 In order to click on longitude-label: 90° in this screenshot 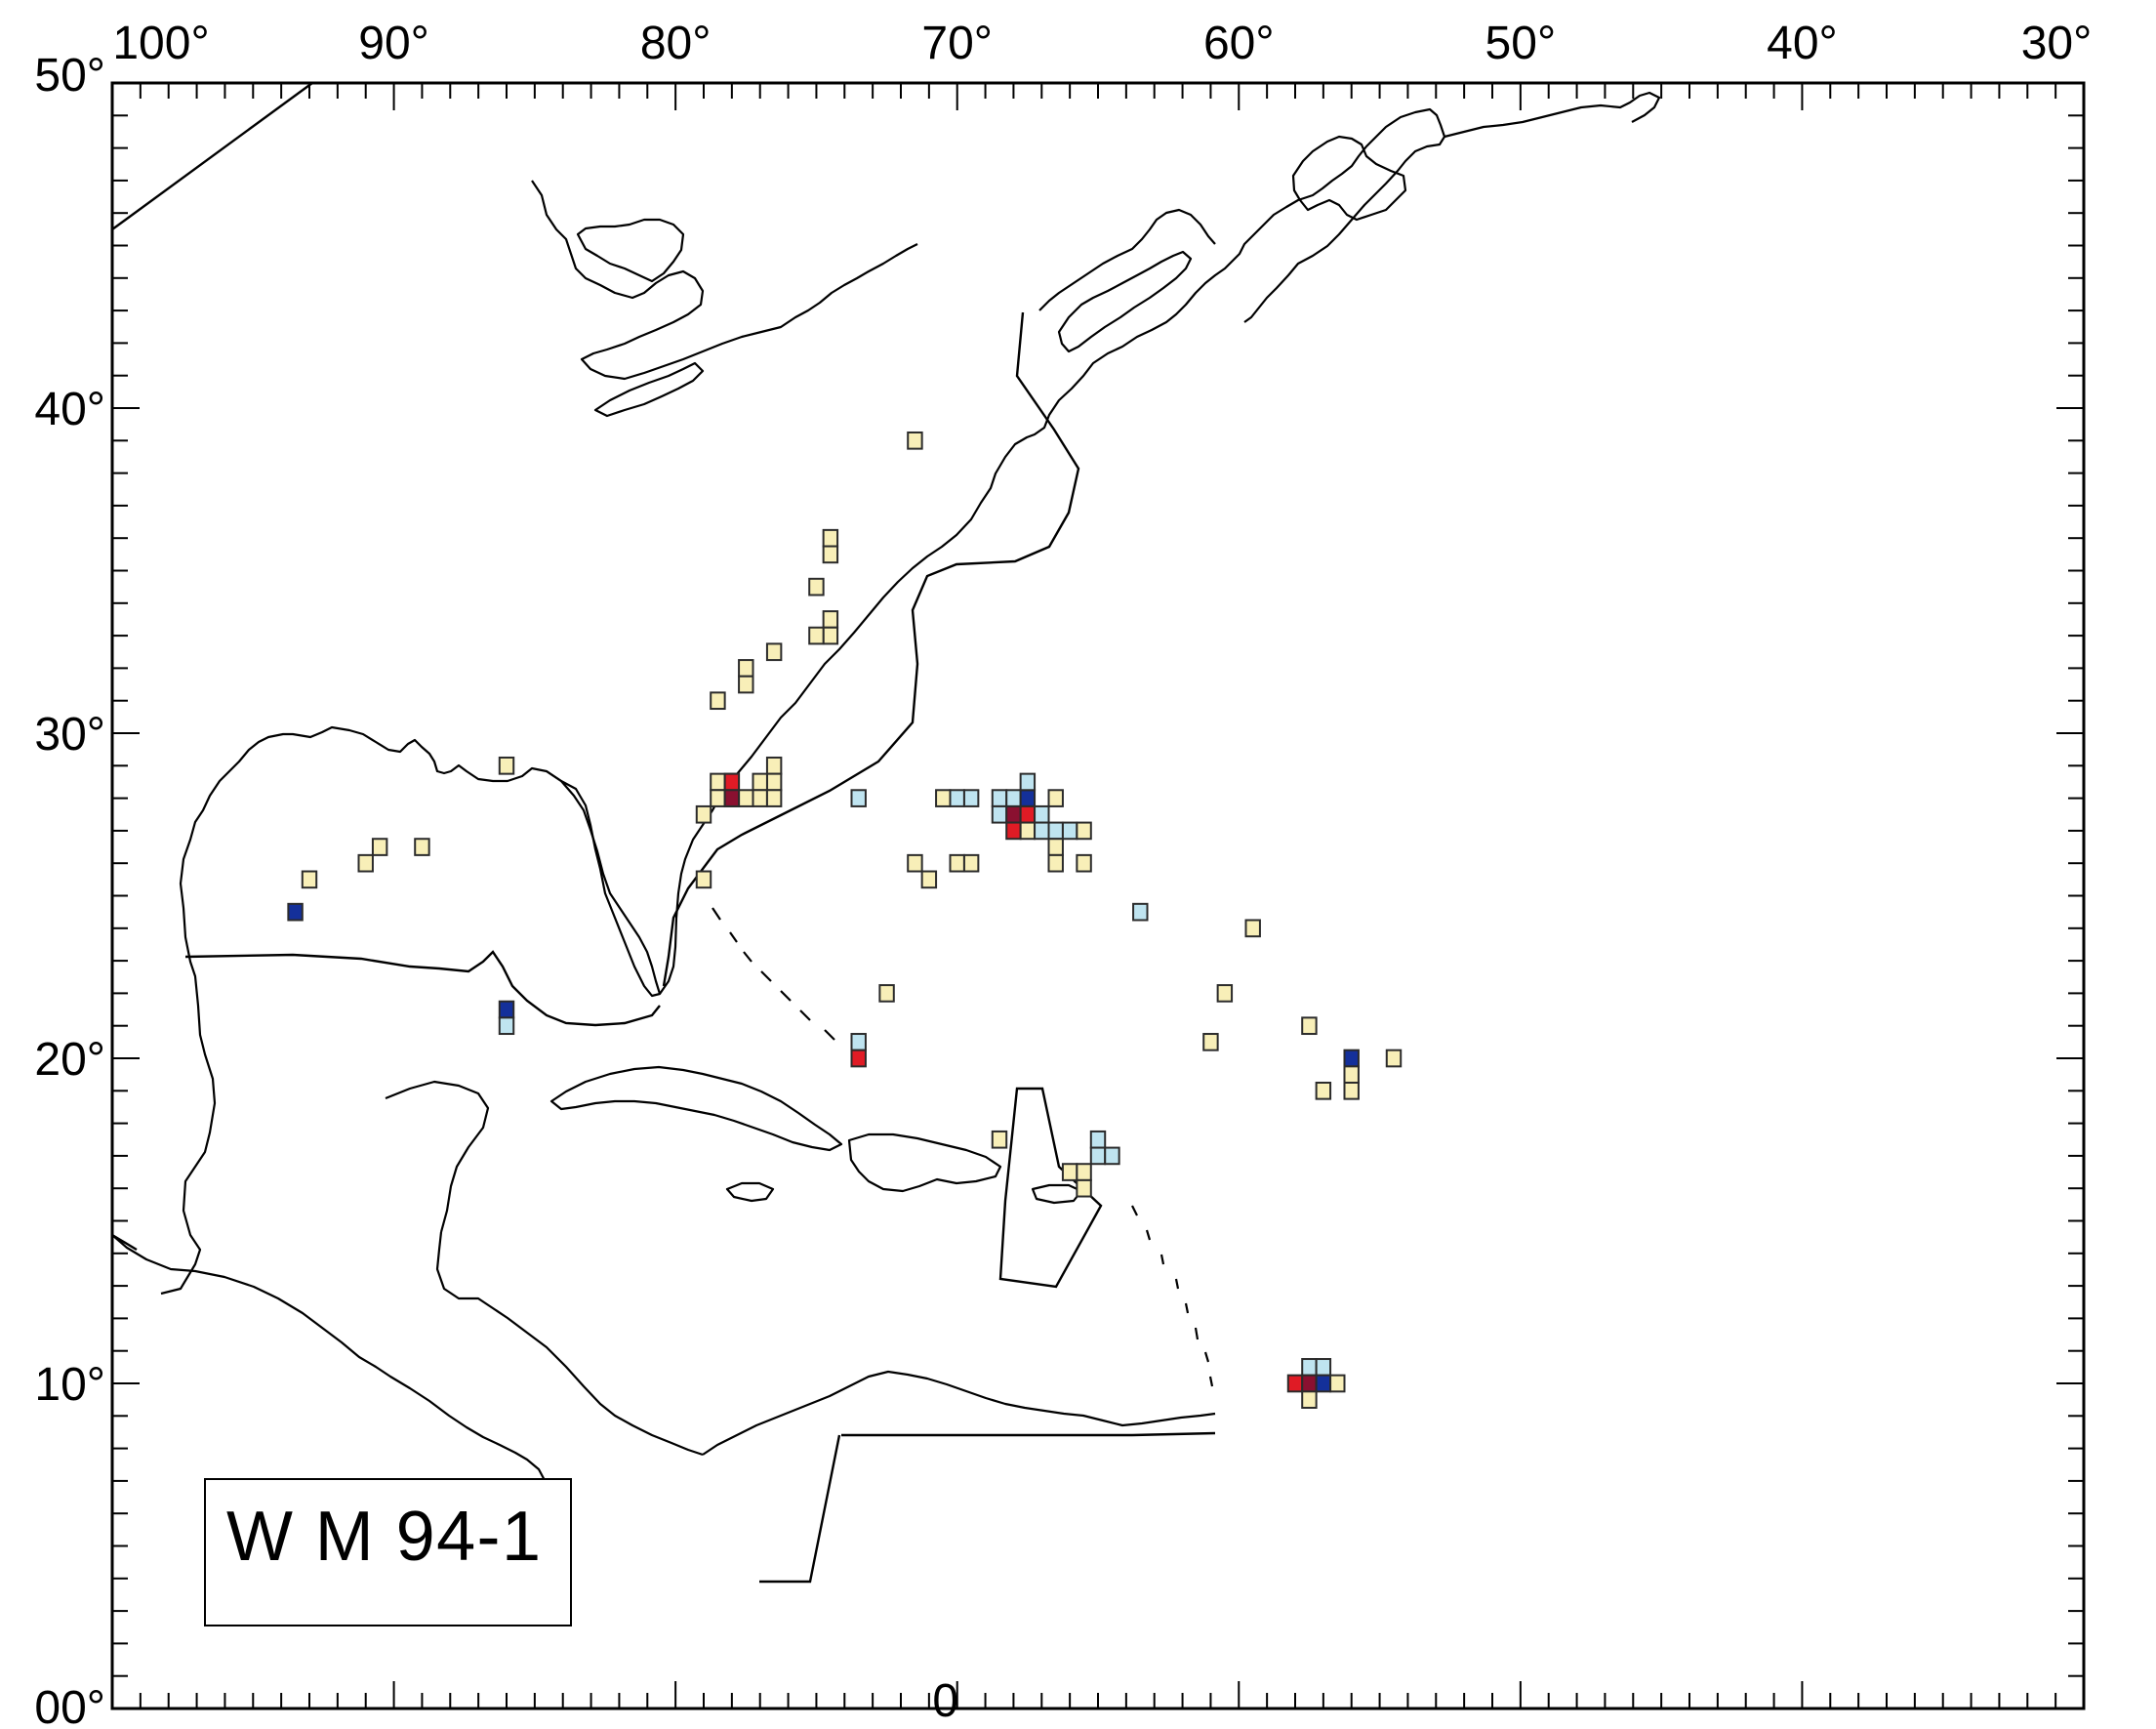, I will do `click(393, 43)`.